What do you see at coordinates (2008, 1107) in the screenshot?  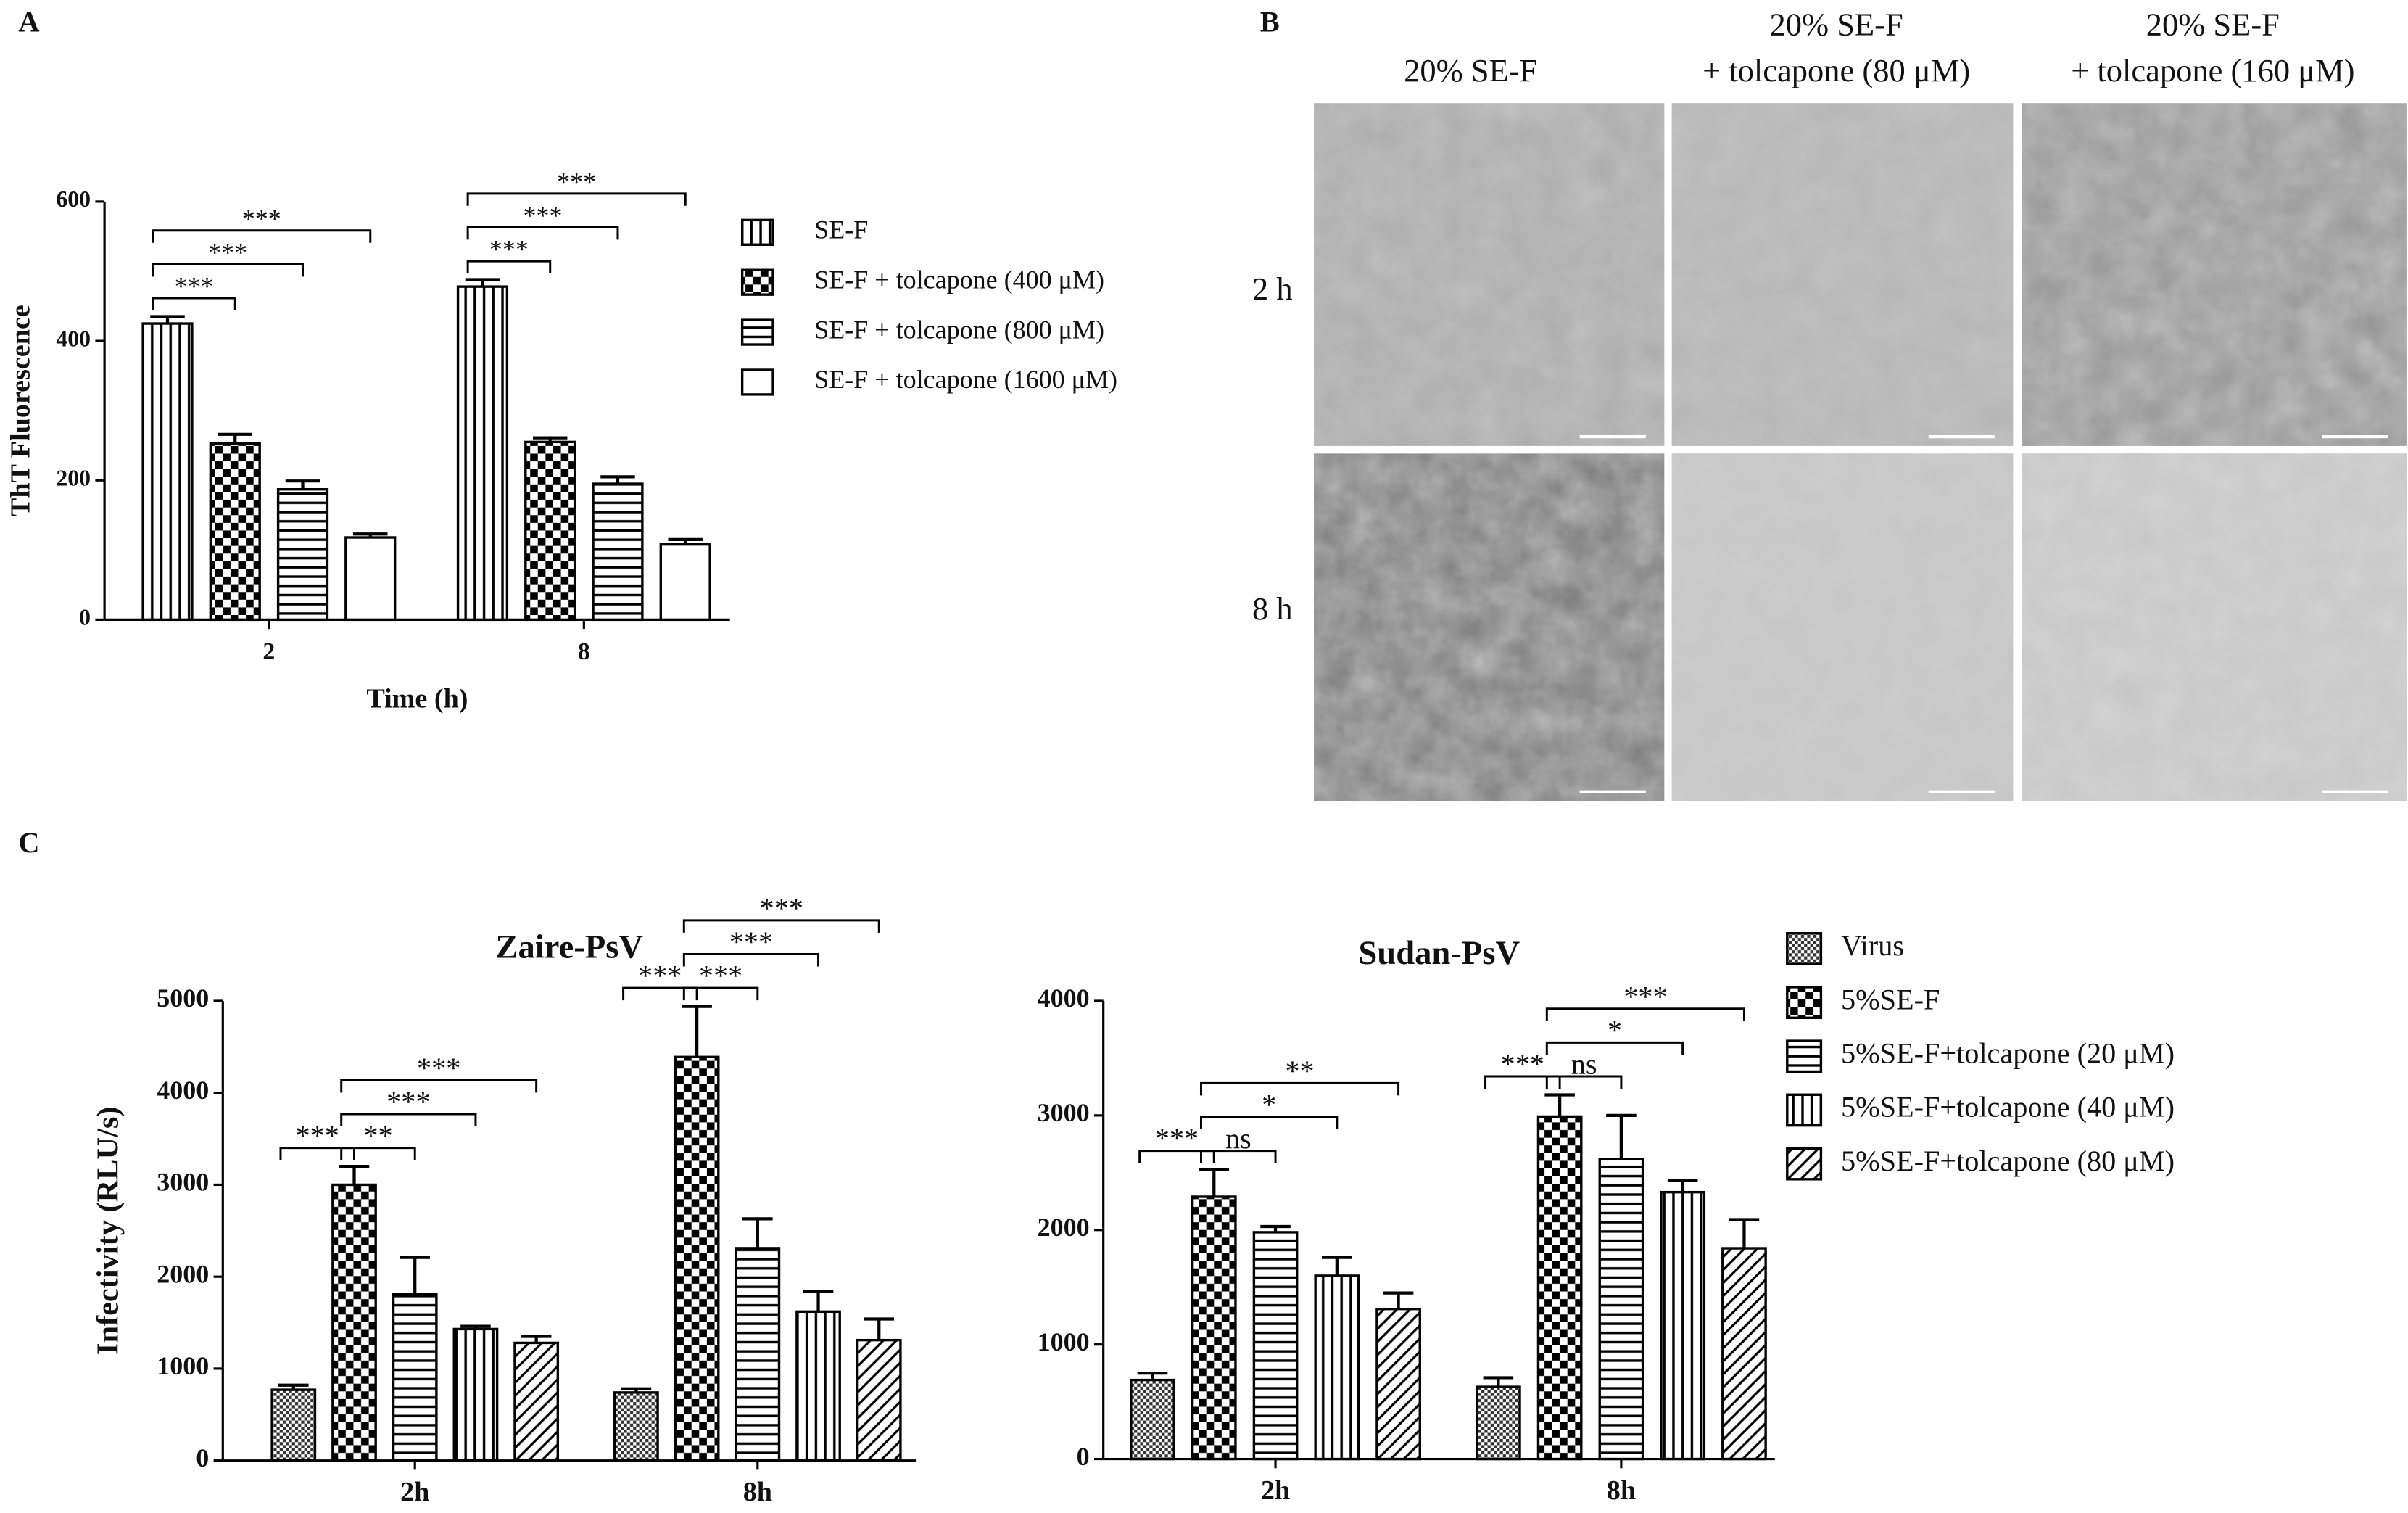 I see `legend-label: 5%SE-F+tolcapone (40 μM)` at bounding box center [2008, 1107].